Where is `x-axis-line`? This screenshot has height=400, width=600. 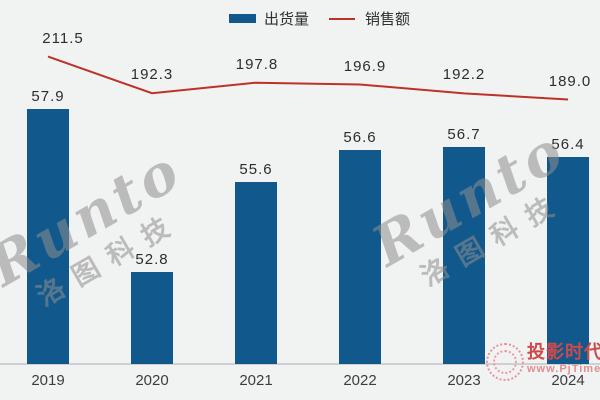 x-axis-line is located at coordinates (300, 364).